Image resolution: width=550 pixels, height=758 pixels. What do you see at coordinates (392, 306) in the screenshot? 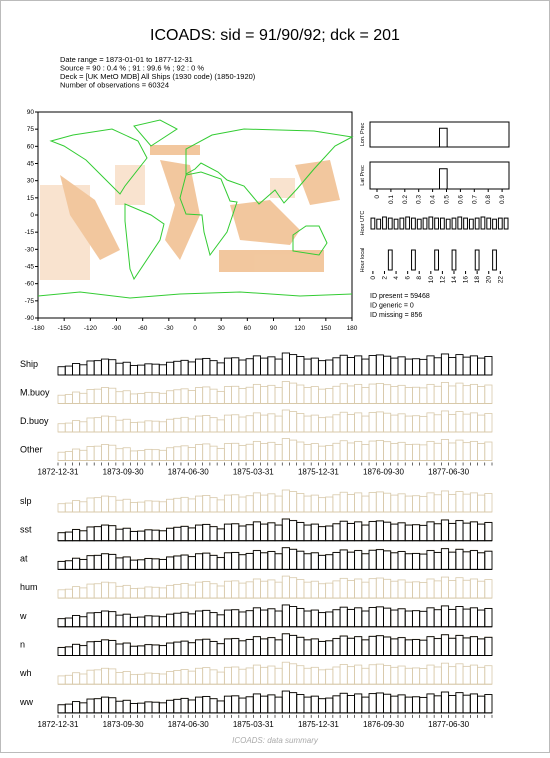
I see `id-stat: ID generic = 0` at bounding box center [392, 306].